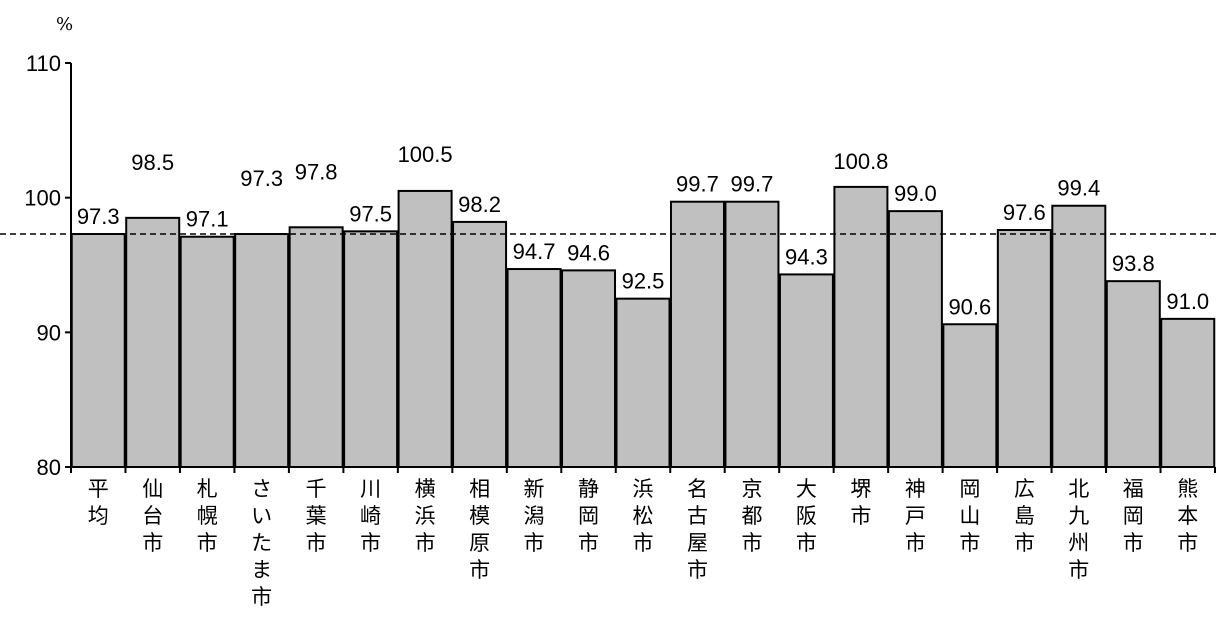 The width and height of the screenshot is (1219, 633). What do you see at coordinates (316, 516) in the screenshot?
I see `category-label: 千葉市` at bounding box center [316, 516].